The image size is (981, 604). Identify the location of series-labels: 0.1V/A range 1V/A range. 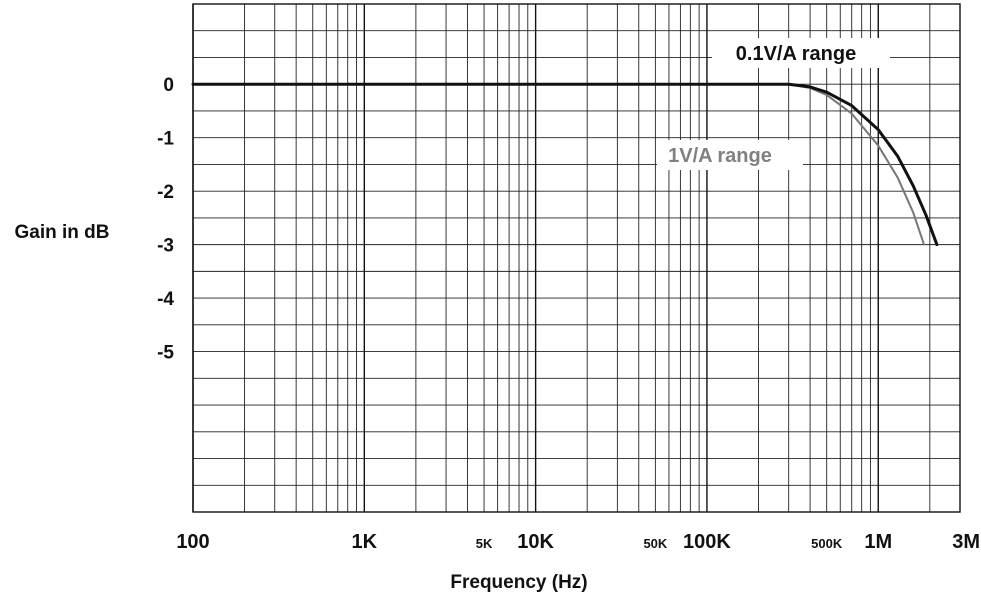
(773, 104).